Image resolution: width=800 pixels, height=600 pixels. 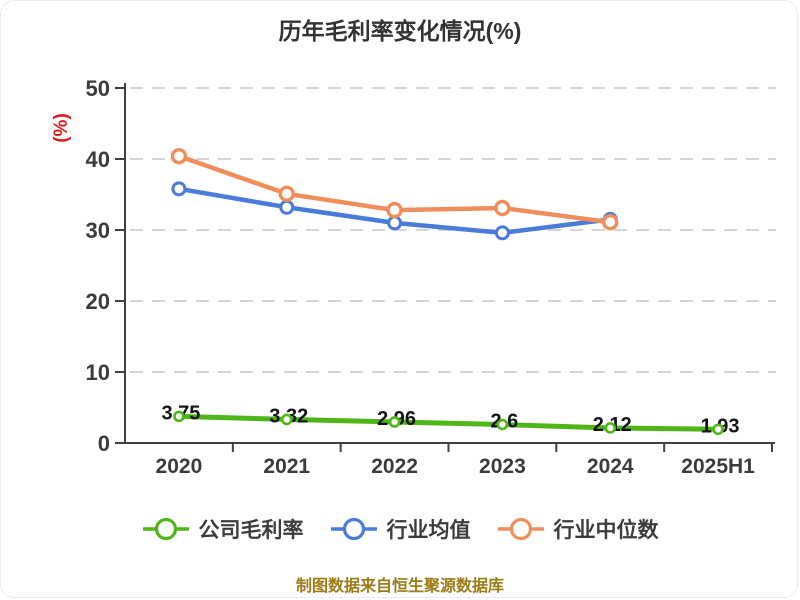 What do you see at coordinates (98, 301) in the screenshot?
I see `y-tick-label: 20` at bounding box center [98, 301].